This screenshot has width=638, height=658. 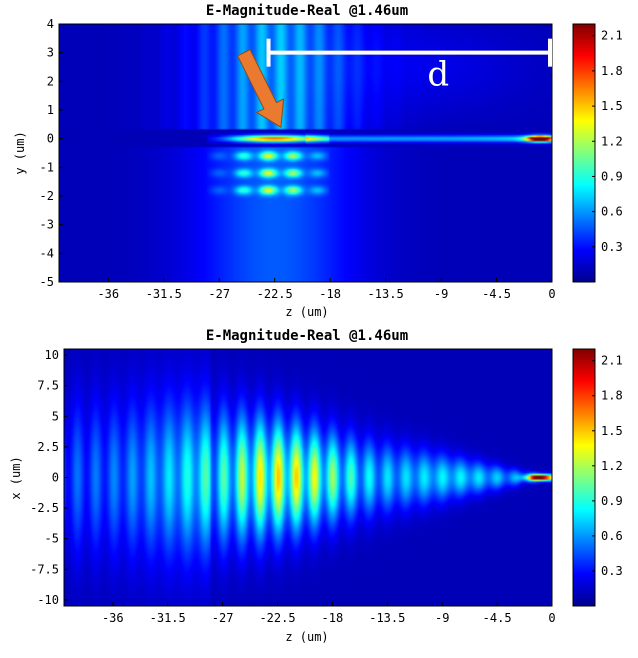 I want to click on arrow-annotation, so click(x=260, y=88).